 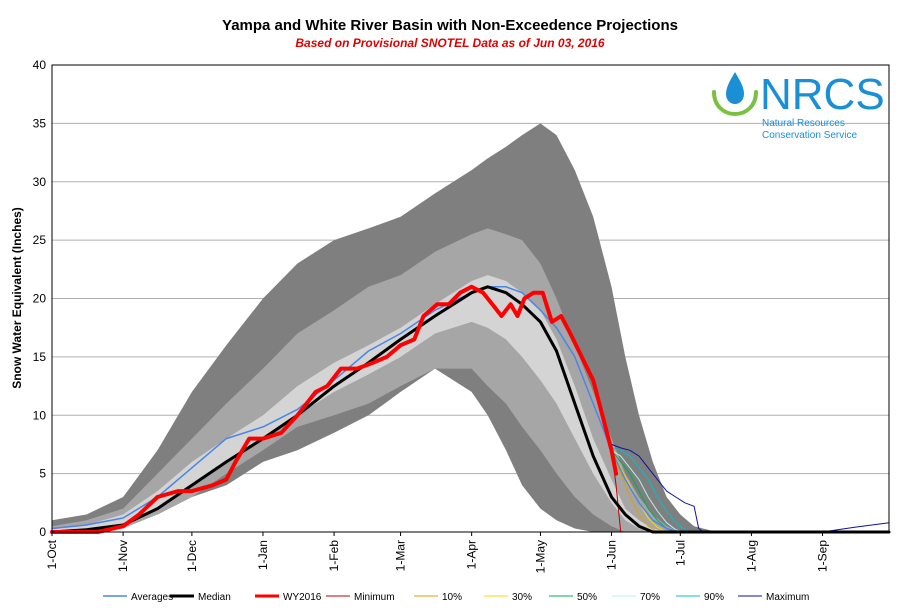 I want to click on y-tick-label: 0, so click(x=42, y=532).